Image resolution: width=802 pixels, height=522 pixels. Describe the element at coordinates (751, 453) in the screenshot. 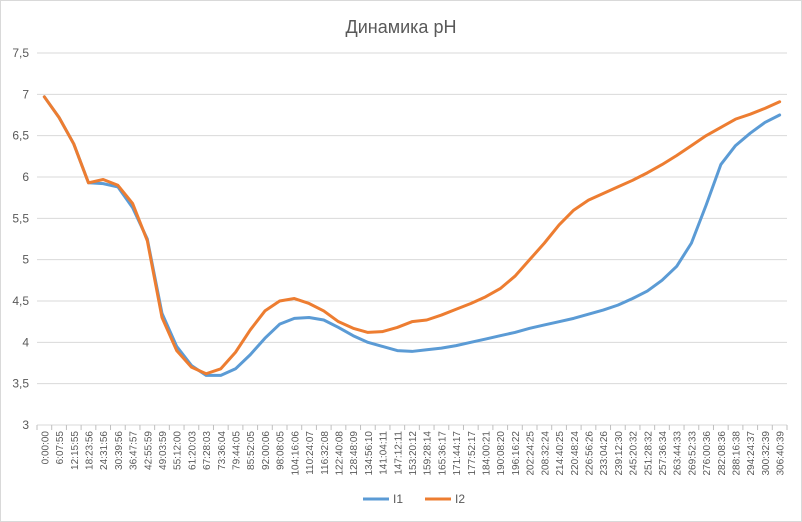

I see `x-tick-label: 294:24:37` at that location.